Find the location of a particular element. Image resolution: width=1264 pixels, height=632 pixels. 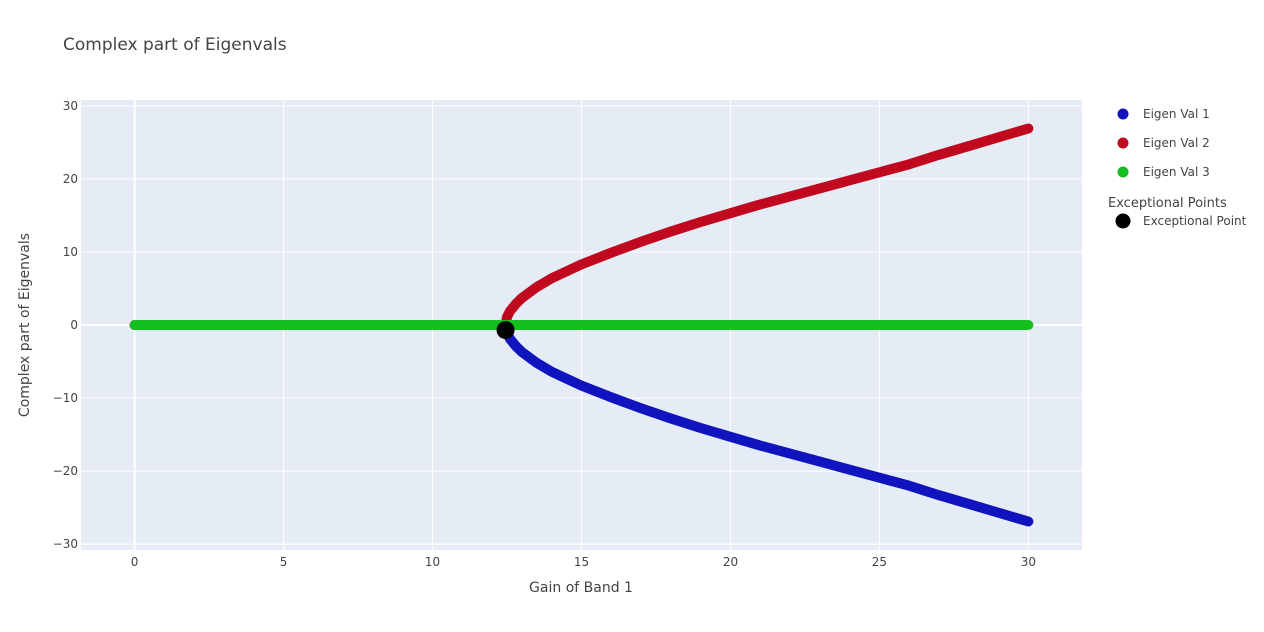

x-tick-label: 20 is located at coordinates (730, 562).